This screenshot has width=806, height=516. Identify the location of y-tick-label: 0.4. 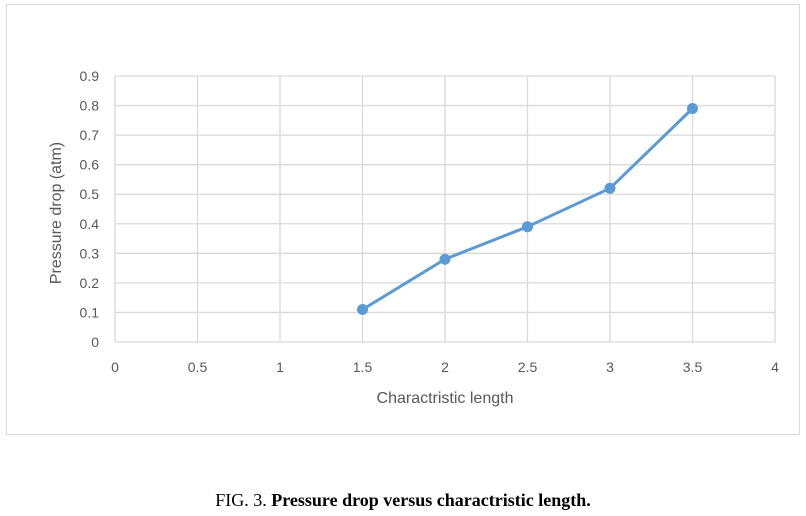
(90, 224).